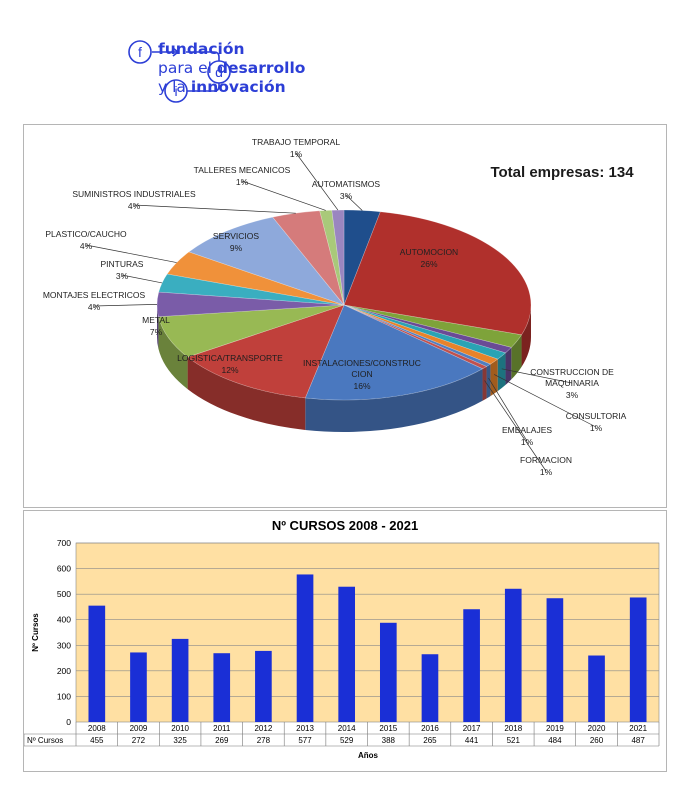  Describe the element at coordinates (263, 728) in the screenshot. I see `x-tick-label: 2012` at that location.